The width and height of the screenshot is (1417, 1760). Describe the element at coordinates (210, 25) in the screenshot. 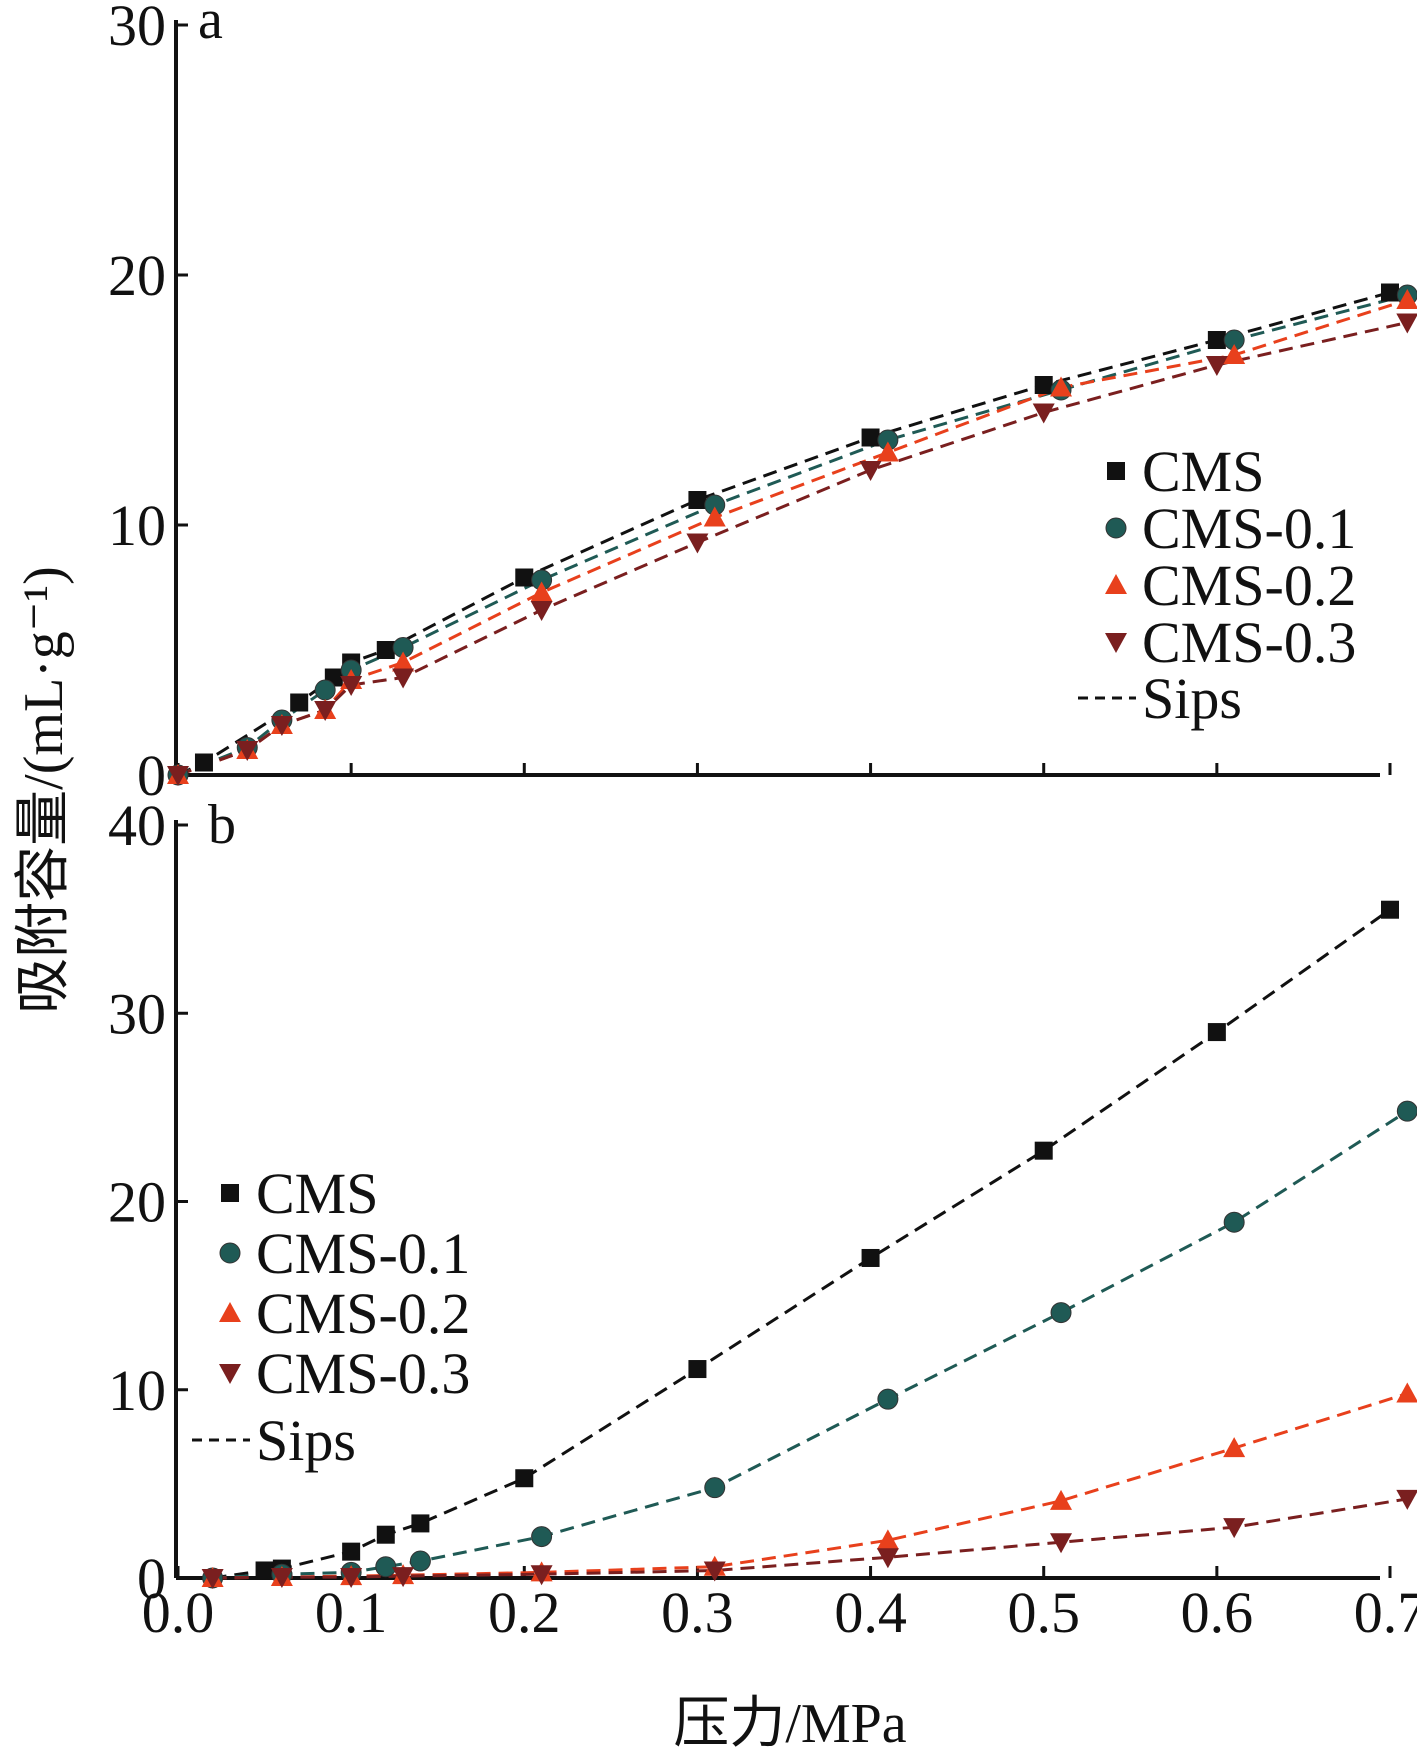

I see `panel-a-label: a` at that location.